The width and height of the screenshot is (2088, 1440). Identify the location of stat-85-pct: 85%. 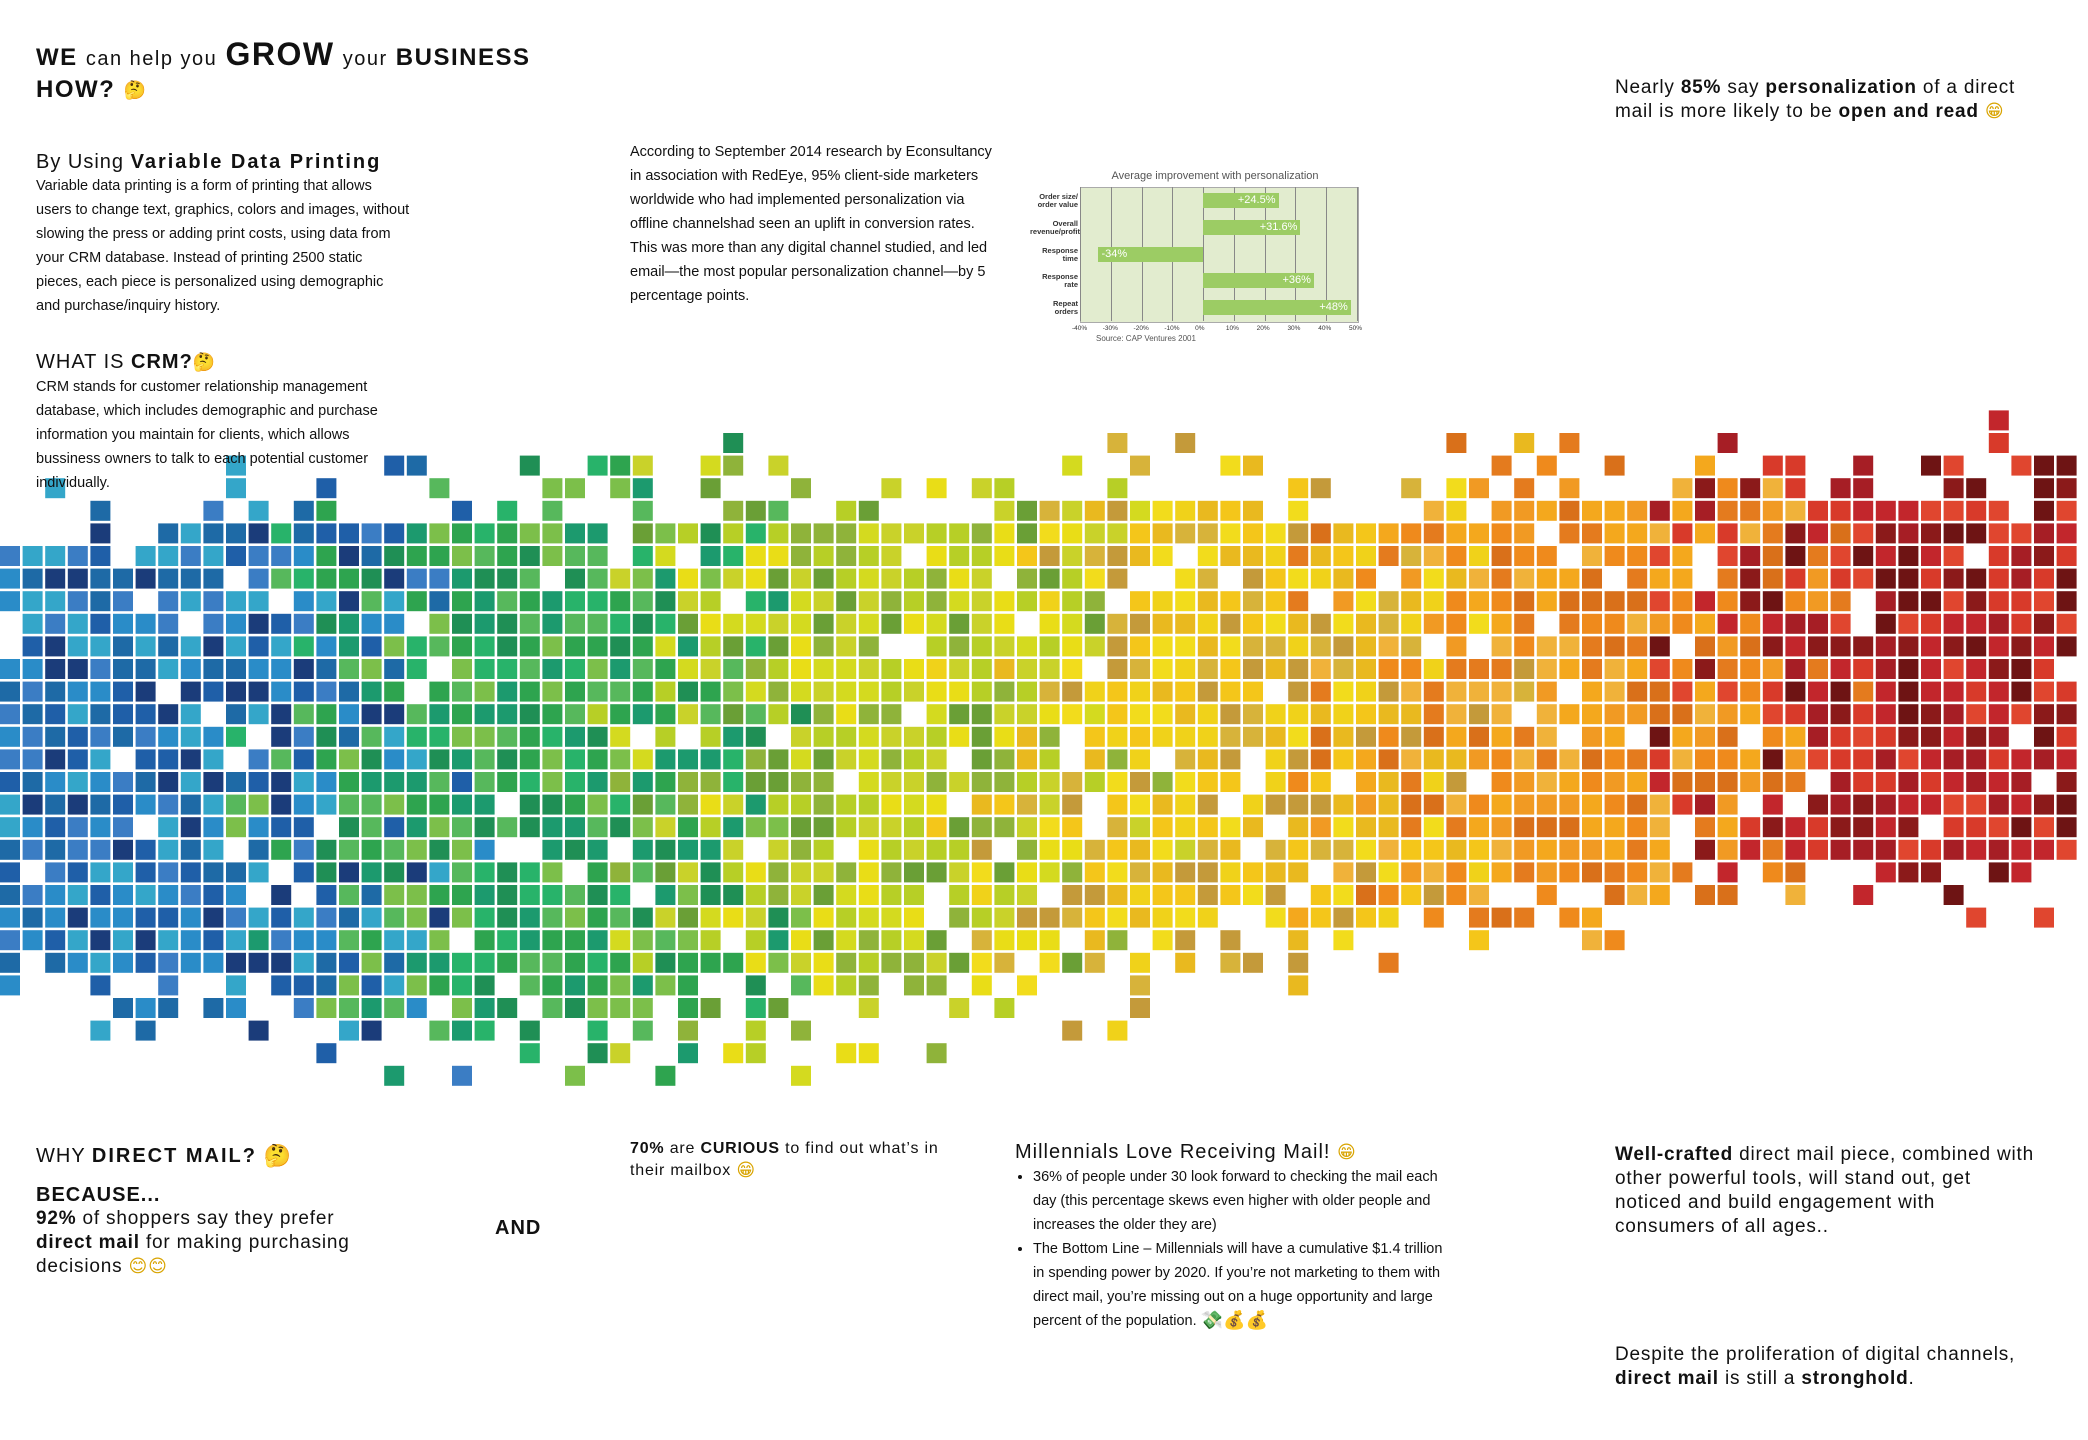
(1701, 87).